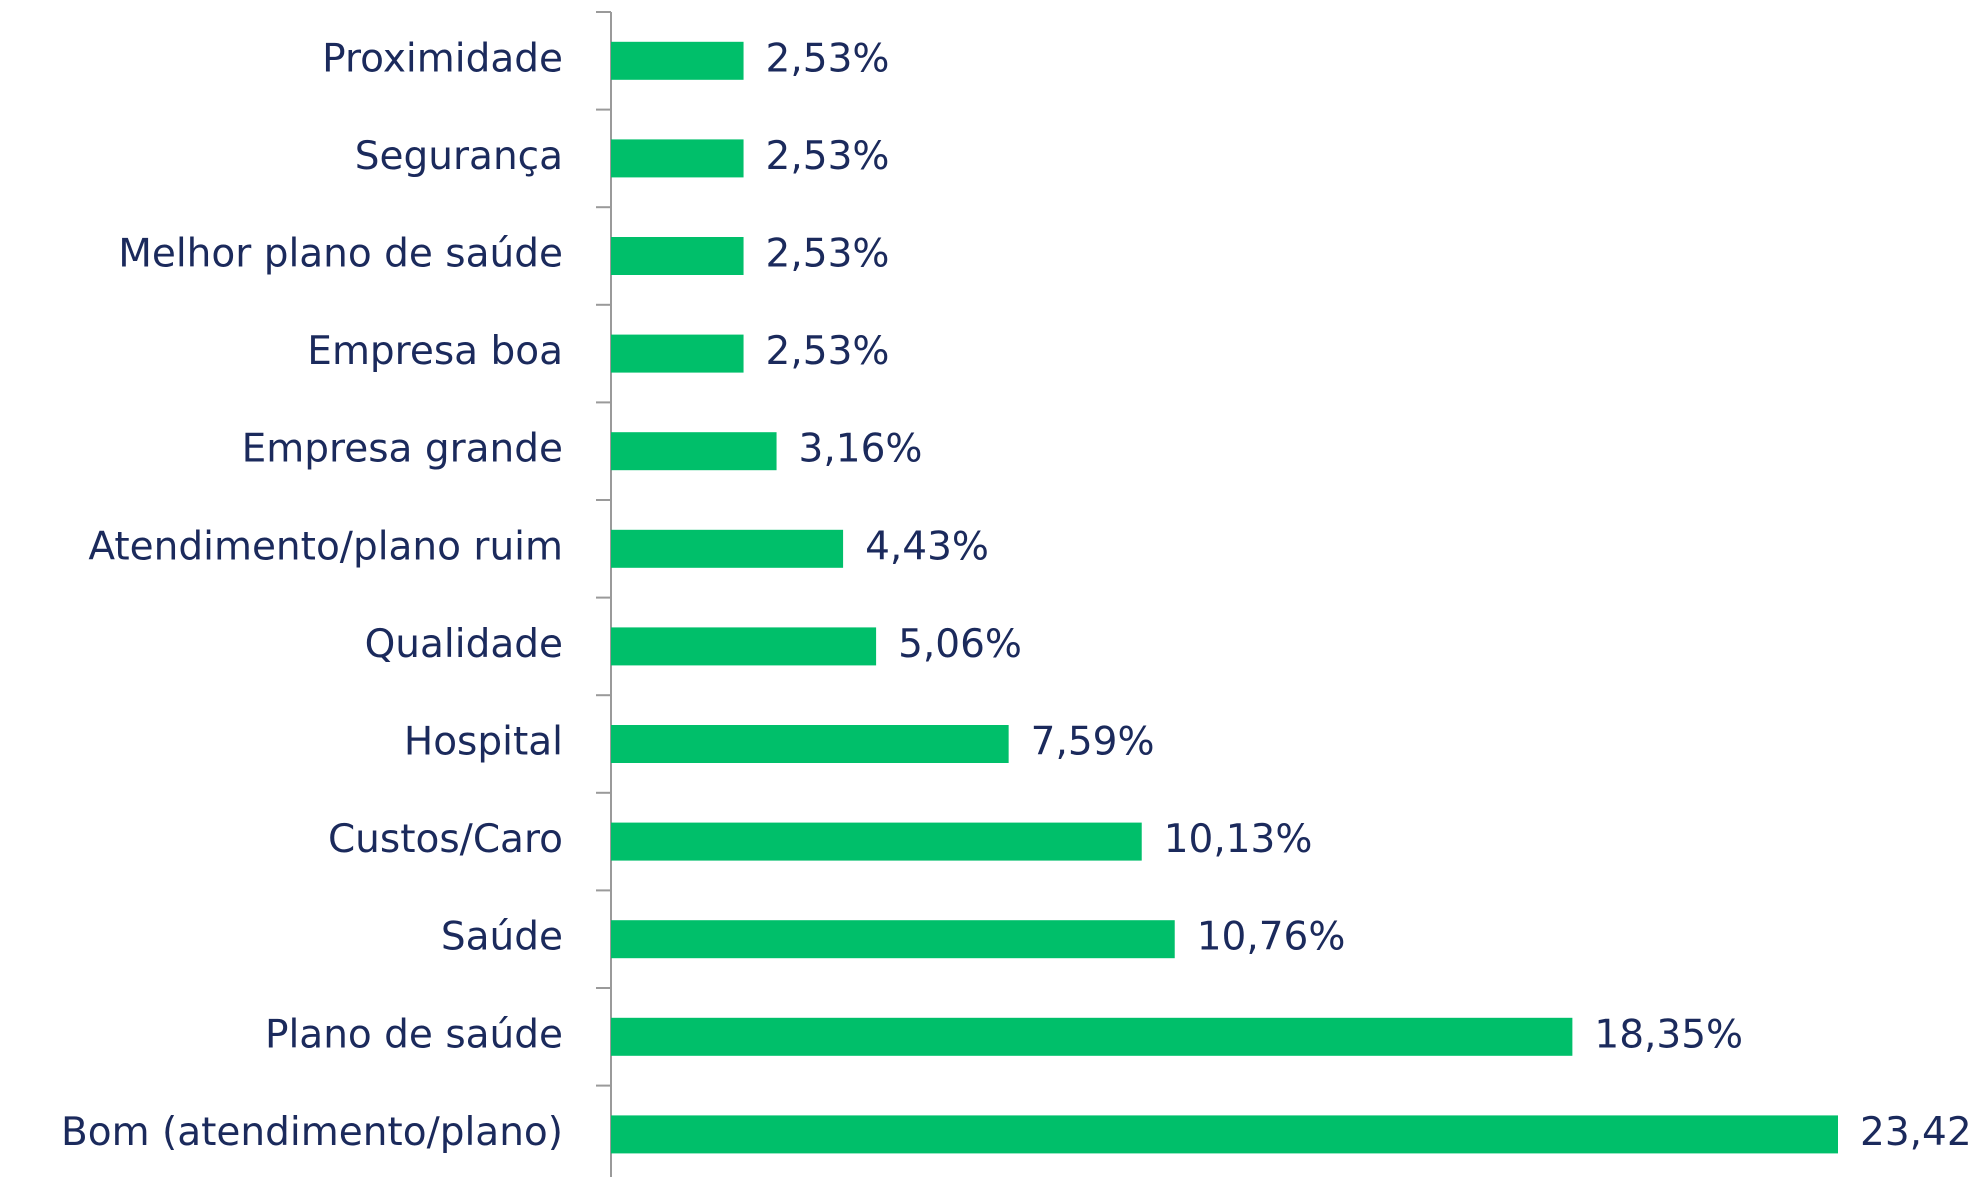 The image size is (1968, 1177). I want to click on value-label: 7,59%, so click(1093, 742).